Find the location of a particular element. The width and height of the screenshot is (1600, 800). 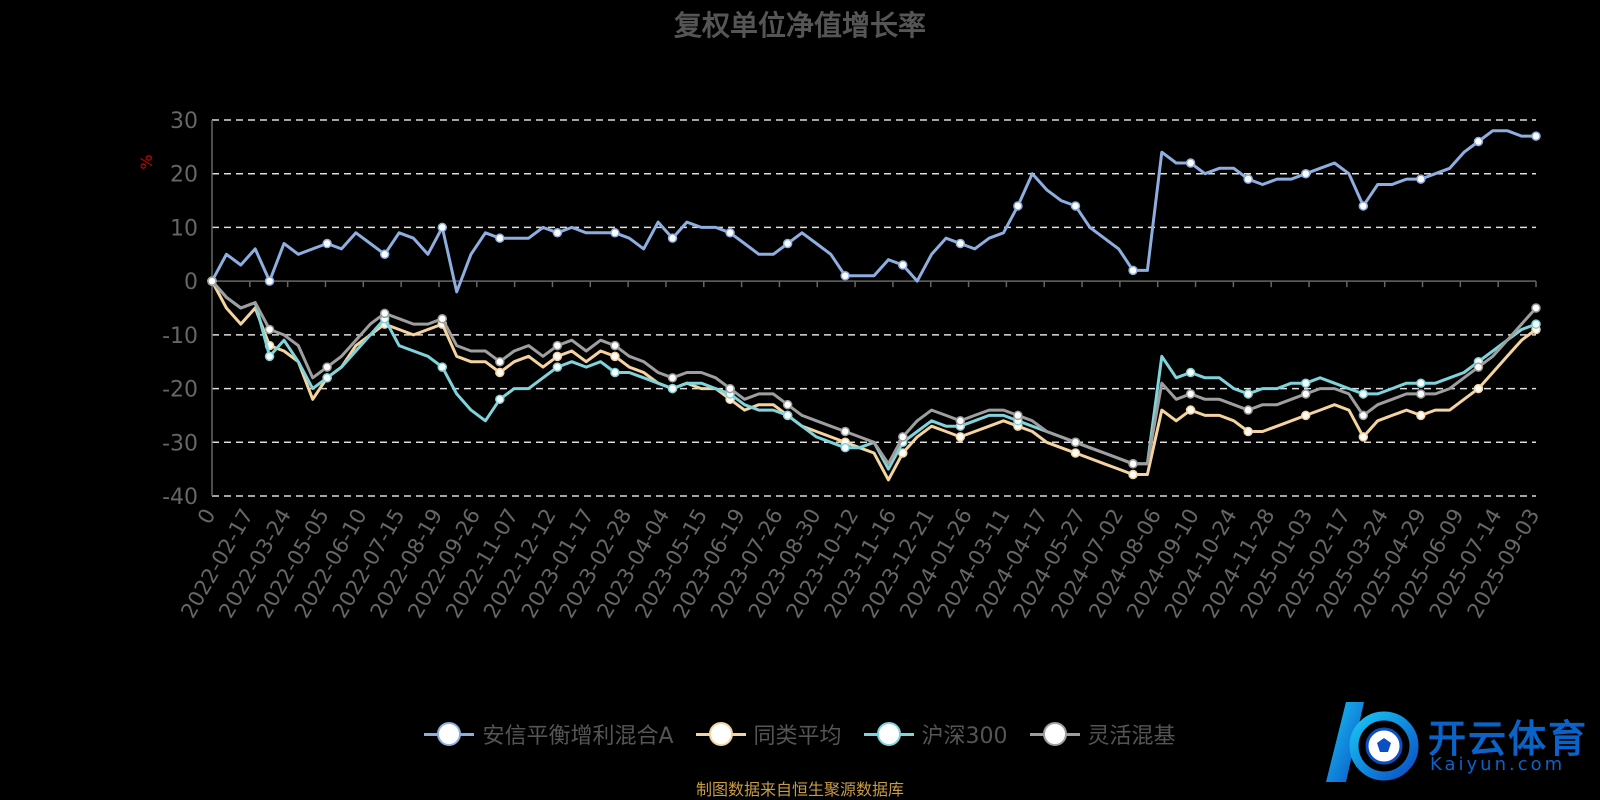

legend-item-series-3: 灵活混基 is located at coordinates (1102, 734).